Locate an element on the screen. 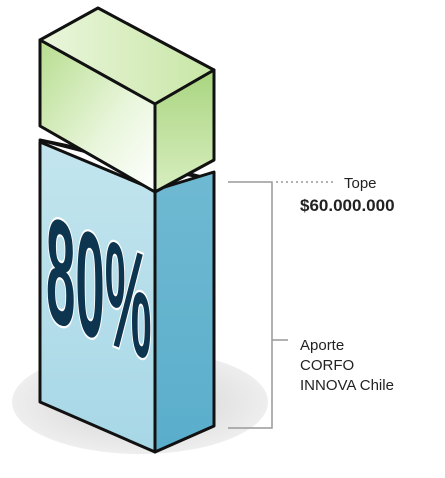 Image resolution: width=445 pixels, height=478 pixels. cap-amount: $60.000.000 is located at coordinates (347, 205).